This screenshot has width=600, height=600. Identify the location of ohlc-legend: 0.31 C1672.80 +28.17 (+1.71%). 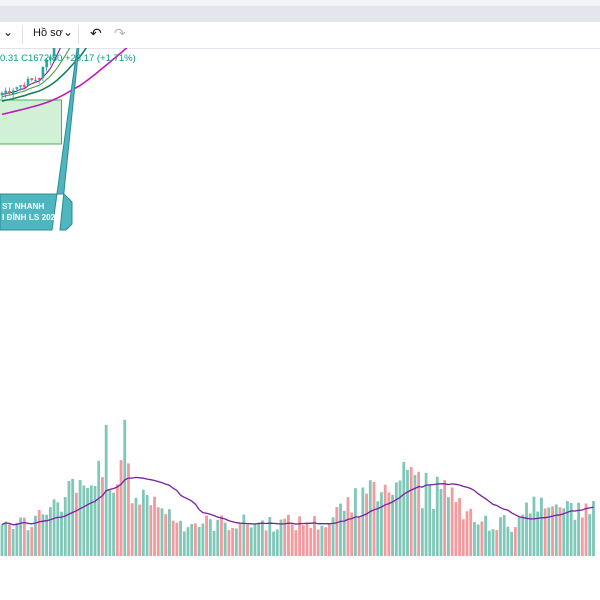
(68, 58).